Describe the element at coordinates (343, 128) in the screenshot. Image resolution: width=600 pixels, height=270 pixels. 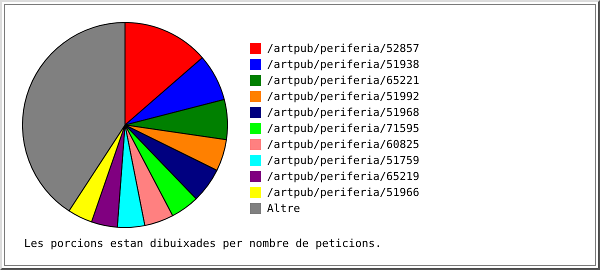
I see `legend-label: /artpub/periferia/71595` at that location.